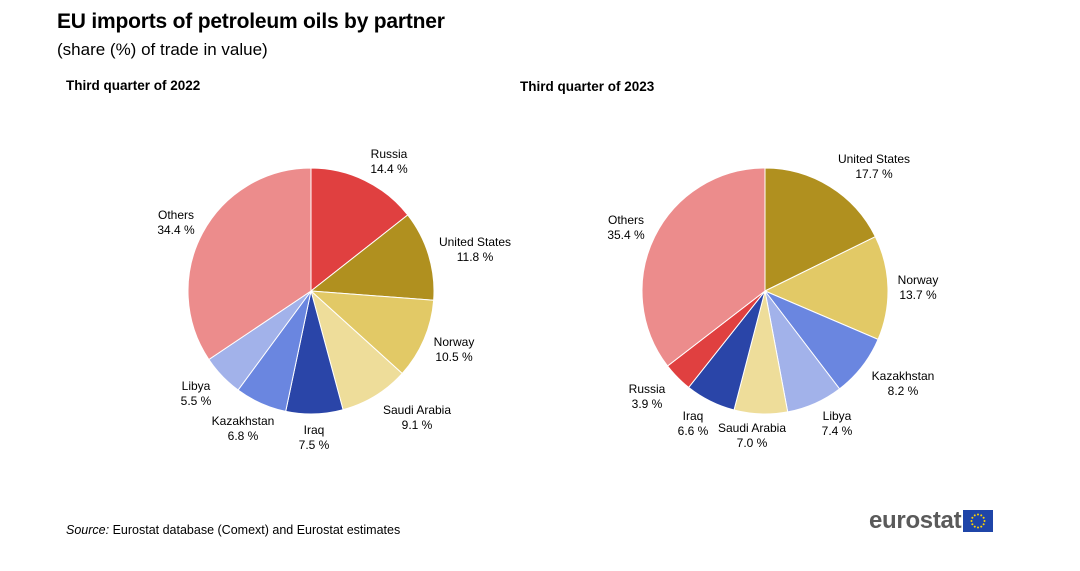  I want to click on slice-value-saudi-arabia: 9.1 %, so click(417, 425).